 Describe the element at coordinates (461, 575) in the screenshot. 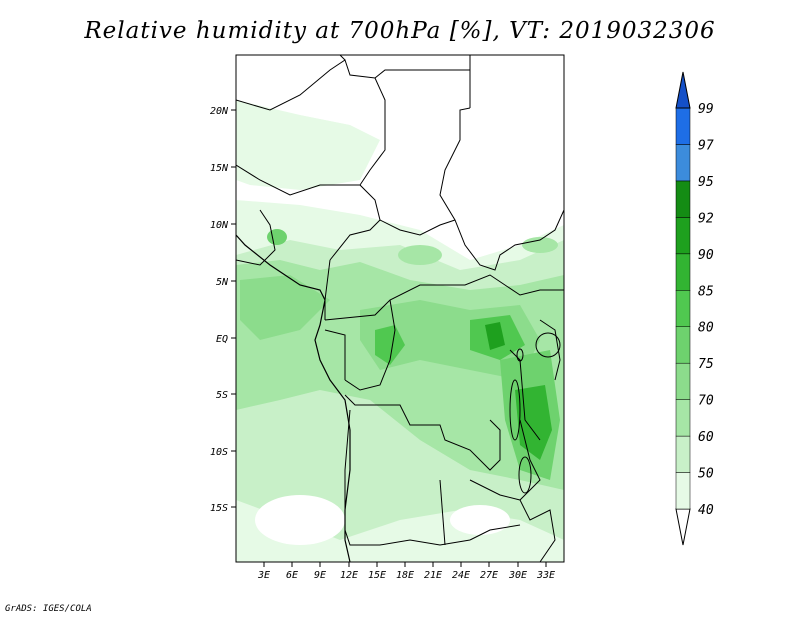

I see `lon-label: 24E` at that location.